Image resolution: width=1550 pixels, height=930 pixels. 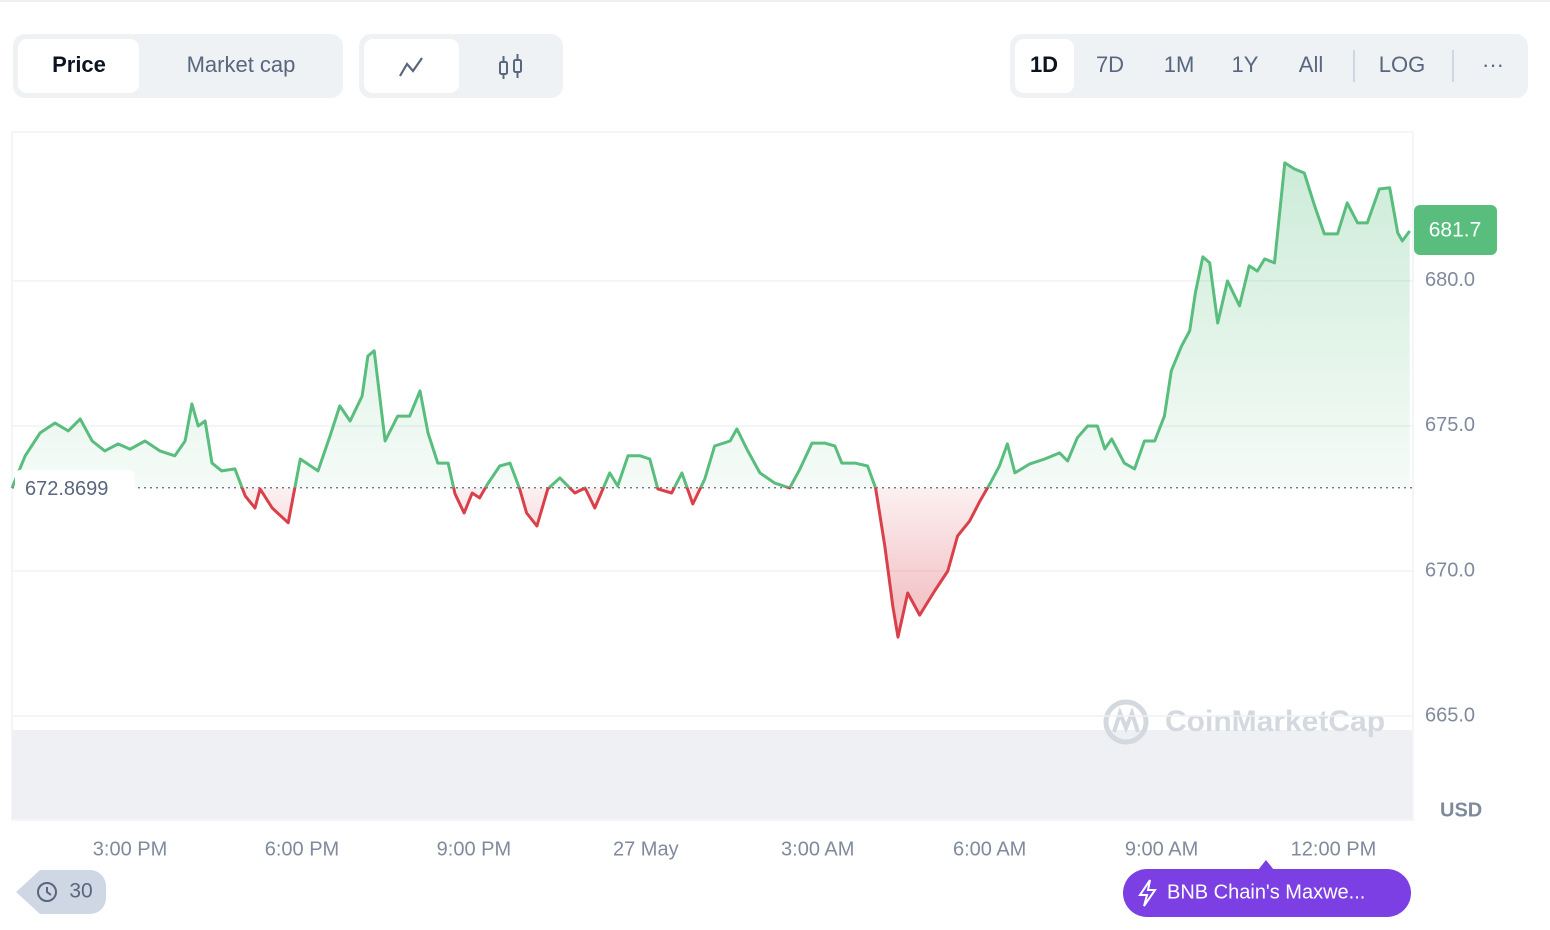 I want to click on y-unit: USD, so click(x=1461, y=810).